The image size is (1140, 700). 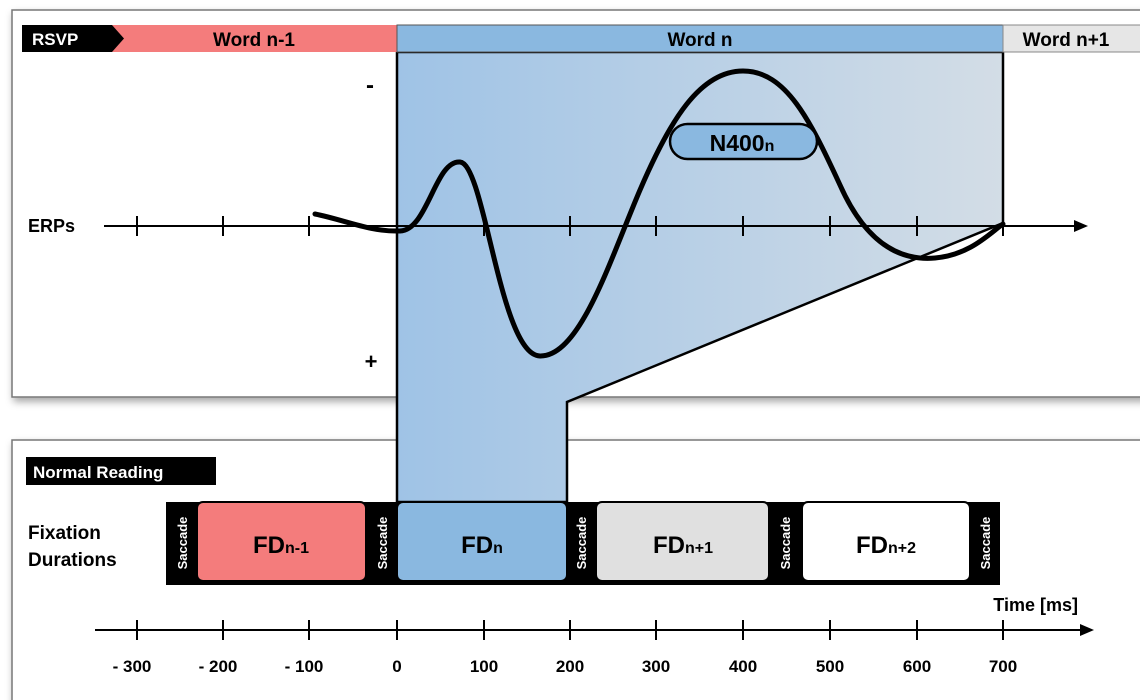 I want to click on saccade-label-2: Saccade, so click(x=382, y=543).